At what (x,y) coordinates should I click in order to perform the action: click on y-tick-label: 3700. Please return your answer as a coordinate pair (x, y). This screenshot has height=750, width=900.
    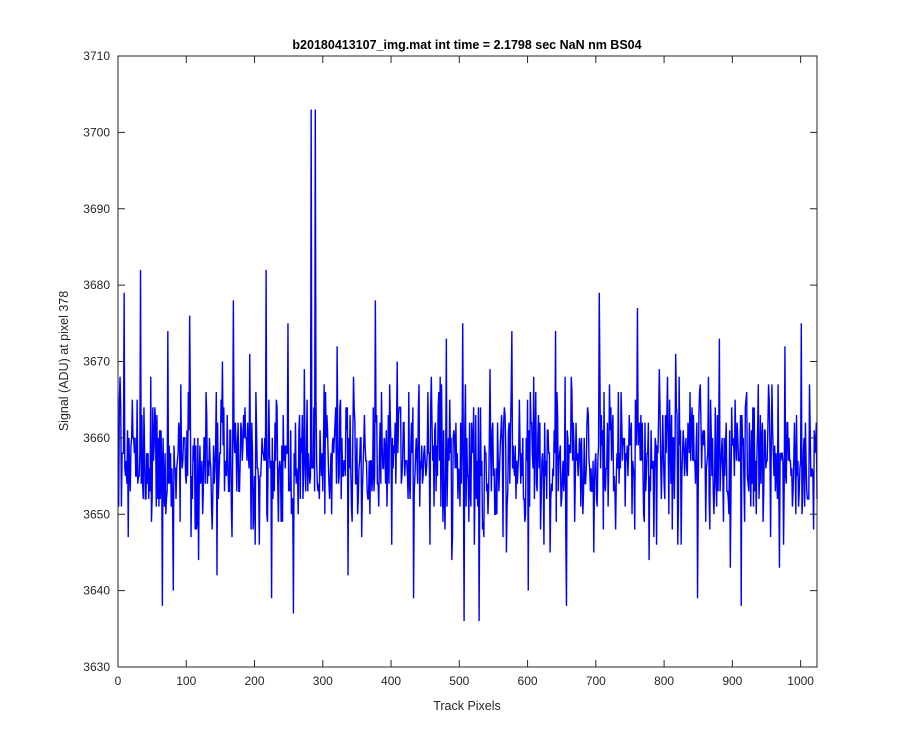
    Looking at the image, I should click on (96, 132).